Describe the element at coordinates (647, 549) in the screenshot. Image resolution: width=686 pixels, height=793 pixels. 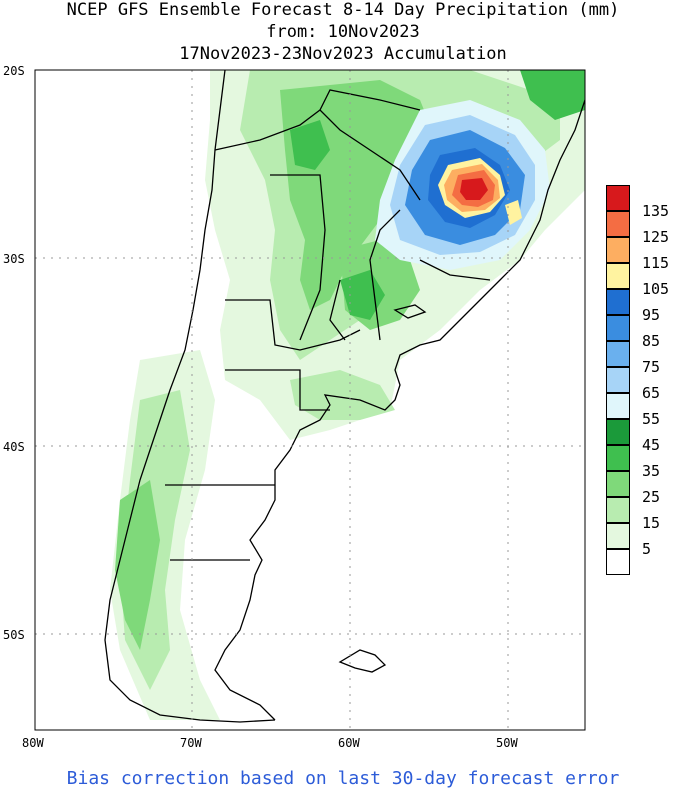
I see `legend-label: 5` at that location.